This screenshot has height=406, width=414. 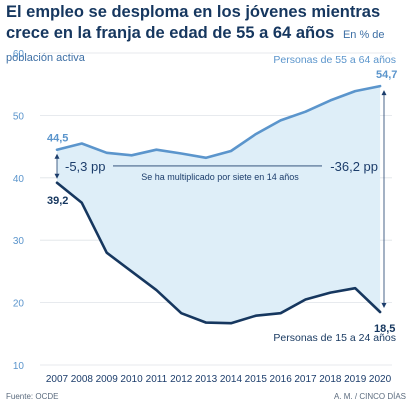 What do you see at coordinates (369, 396) in the screenshot?
I see `credit-note: A. M. / CINCO DÍAS` at bounding box center [369, 396].